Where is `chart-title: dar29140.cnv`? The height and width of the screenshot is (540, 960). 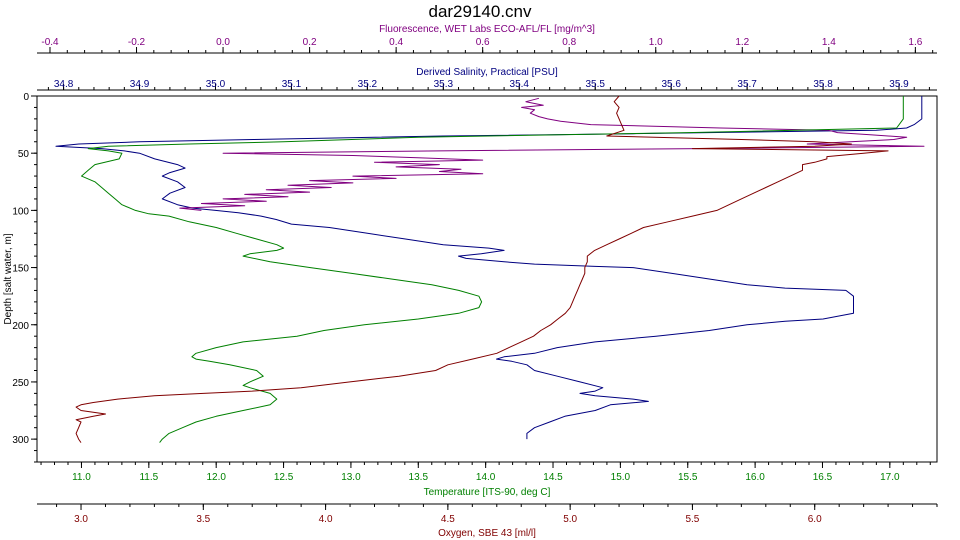 chart-title: dar29140.cnv is located at coordinates (480, 11).